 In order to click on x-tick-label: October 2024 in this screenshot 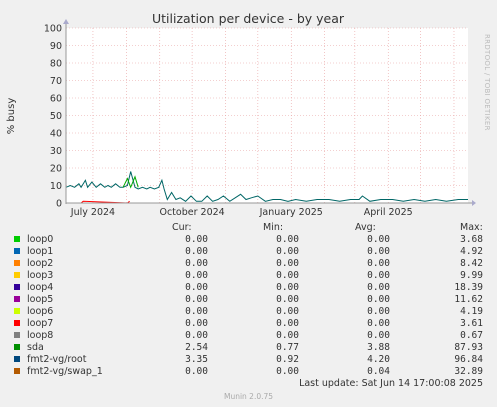, I will do `click(191, 212)`.